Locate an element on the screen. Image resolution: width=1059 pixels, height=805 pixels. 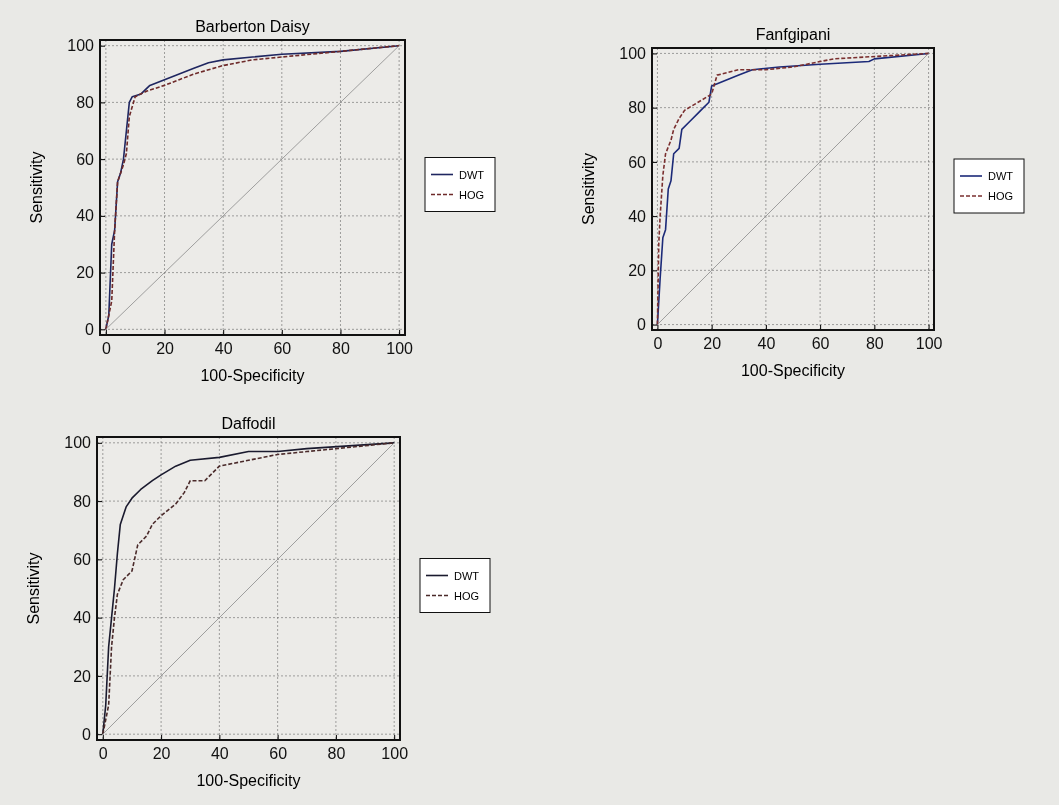
line-series is located at coordinates (248, 588).